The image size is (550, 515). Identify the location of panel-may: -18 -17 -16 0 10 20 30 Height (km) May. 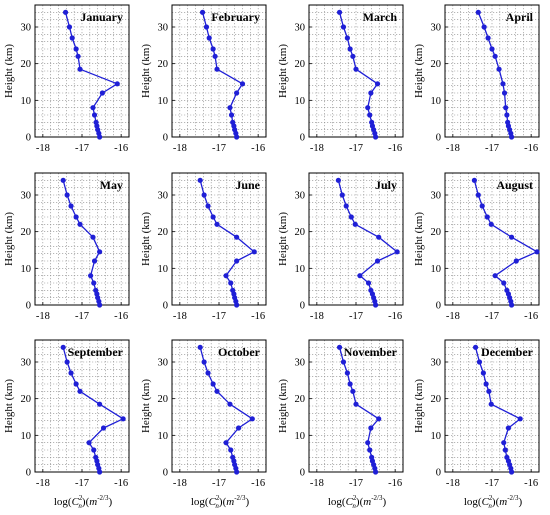
(66, 247).